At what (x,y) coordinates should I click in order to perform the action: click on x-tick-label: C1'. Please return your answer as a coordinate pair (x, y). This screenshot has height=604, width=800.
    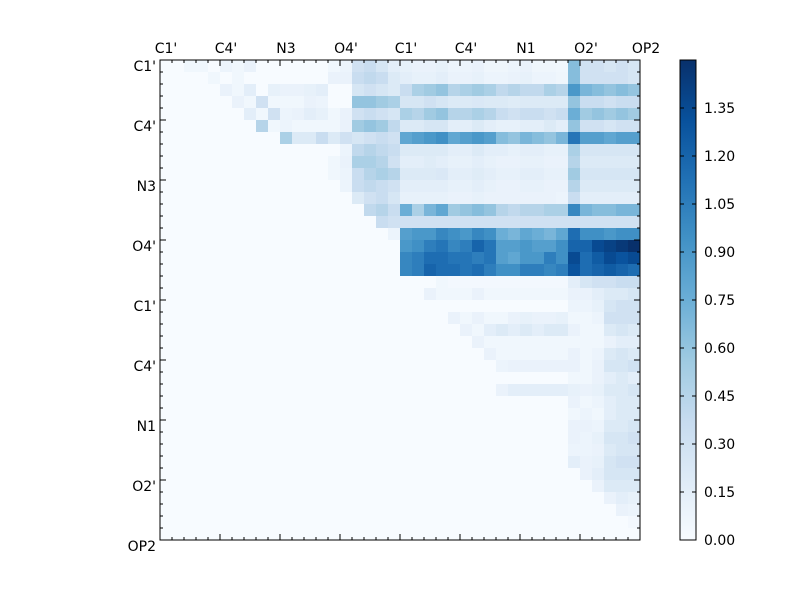
    Looking at the image, I should click on (166, 49).